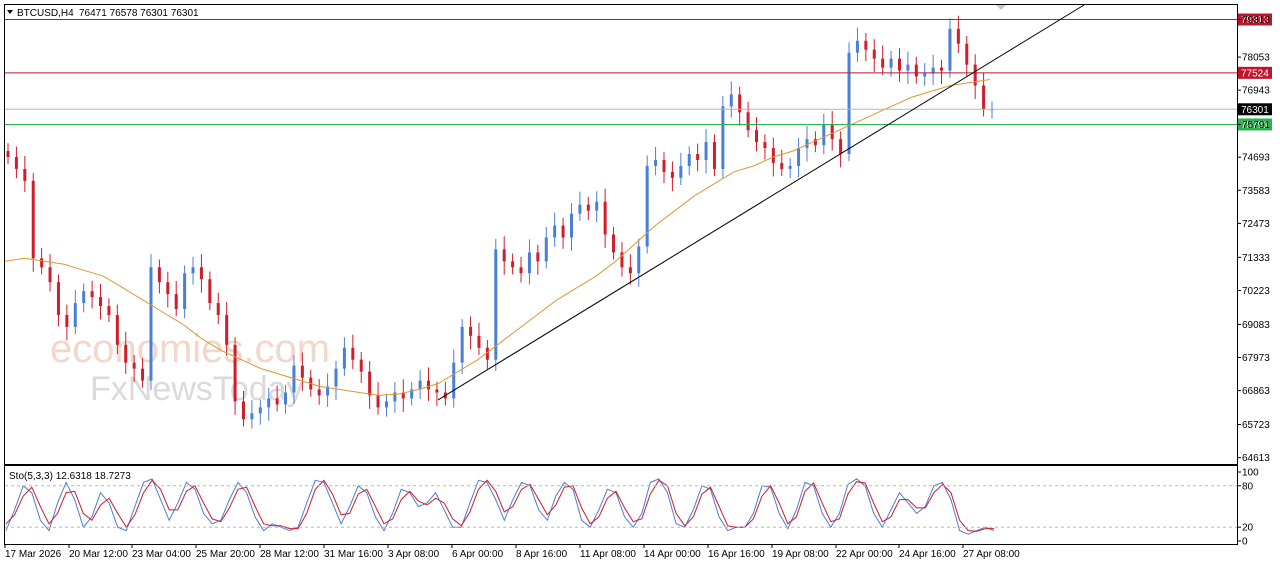 The width and height of the screenshot is (1280, 567). I want to click on price-tag-label: 79313, so click(1255, 20).